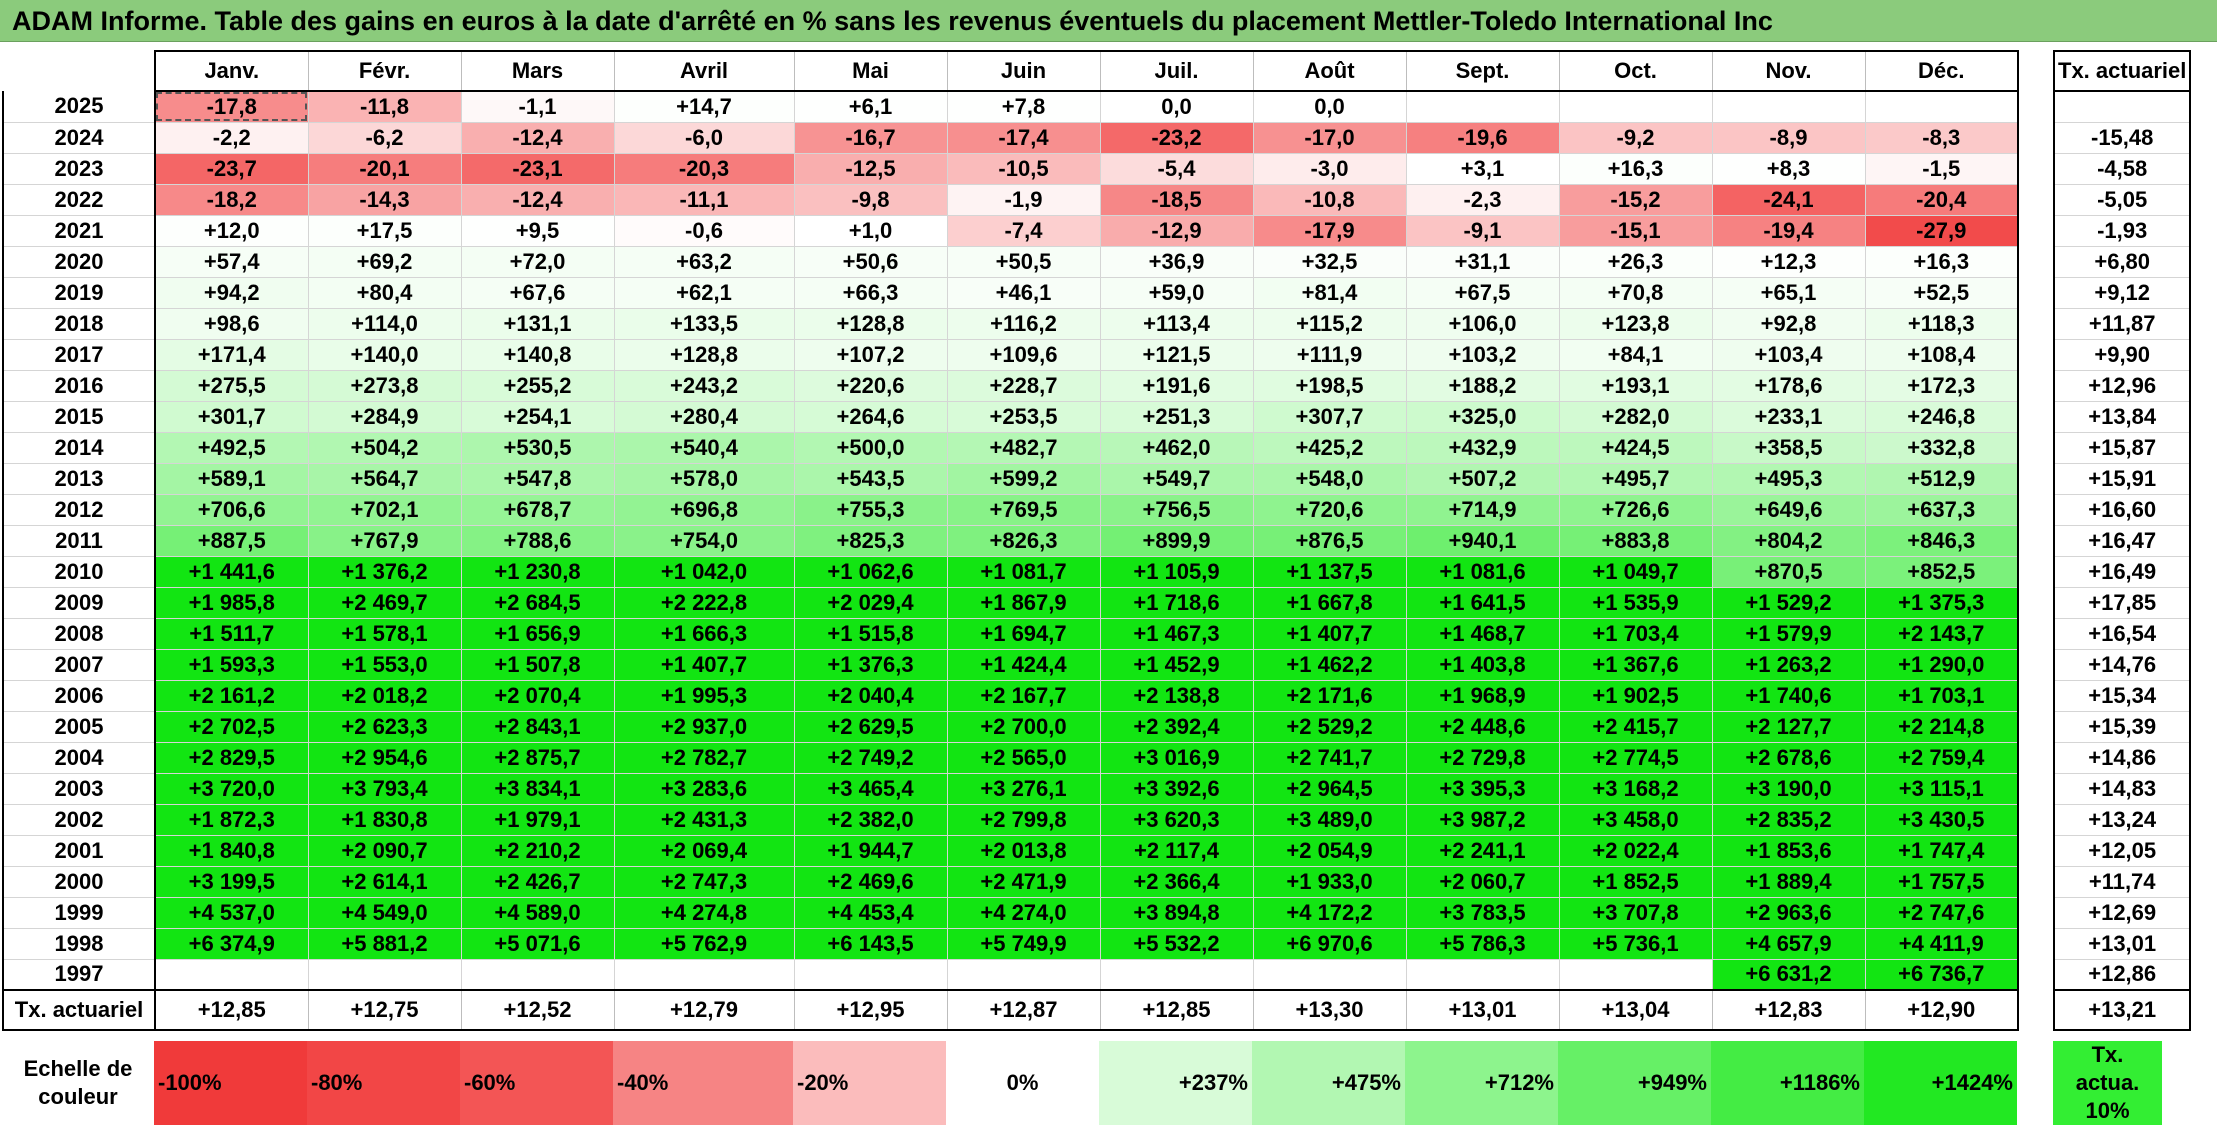 This screenshot has width=2217, height=1125. I want to click on gain-cell: +1 468,7, so click(1482, 634).